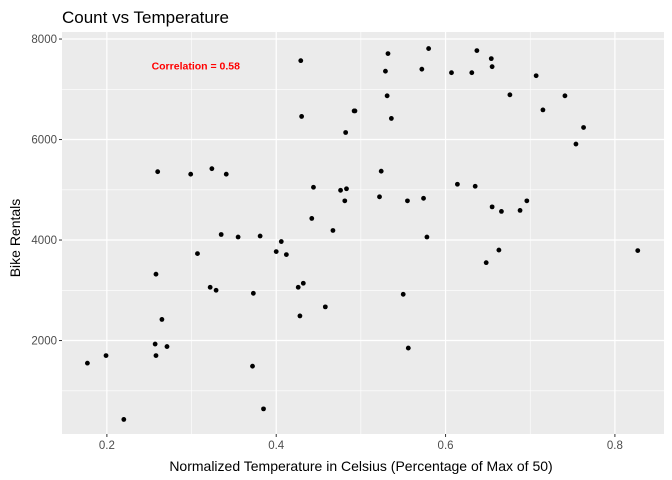  What do you see at coordinates (46, 191) in the screenshot?
I see `y-axis-ticks: 2000 4000 6000 8000` at bounding box center [46, 191].